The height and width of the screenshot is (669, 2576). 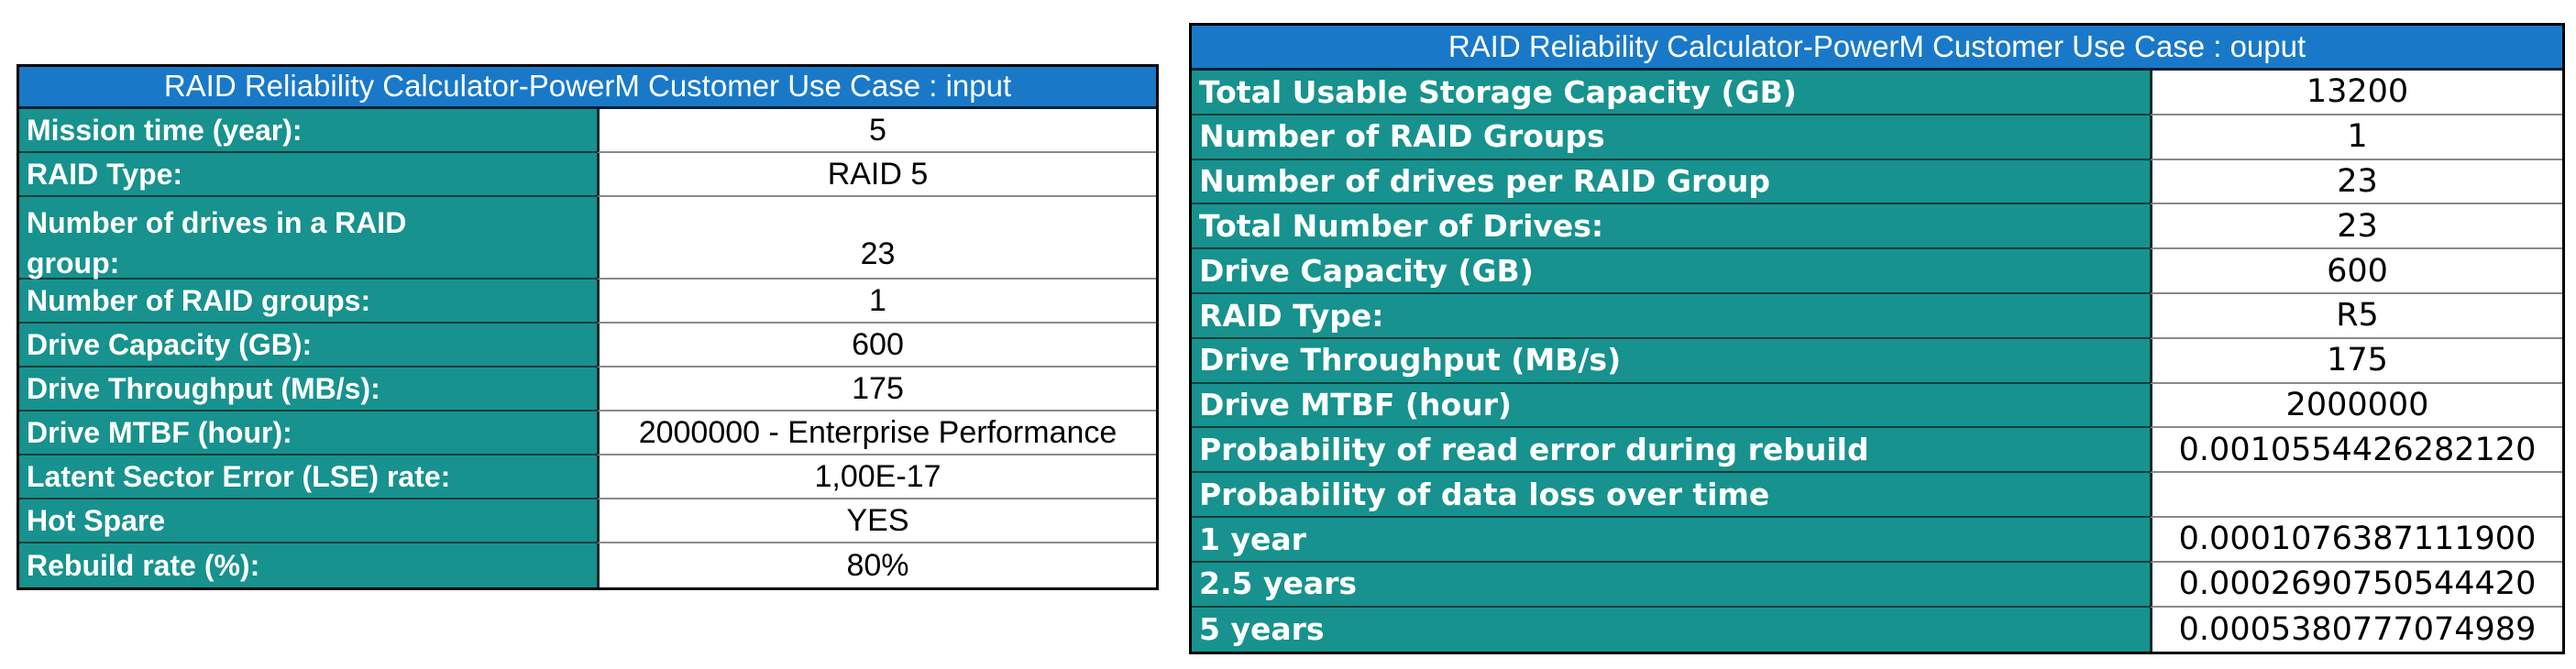 What do you see at coordinates (308, 521) in the screenshot?
I see `input-row-label: Hot Spare` at bounding box center [308, 521].